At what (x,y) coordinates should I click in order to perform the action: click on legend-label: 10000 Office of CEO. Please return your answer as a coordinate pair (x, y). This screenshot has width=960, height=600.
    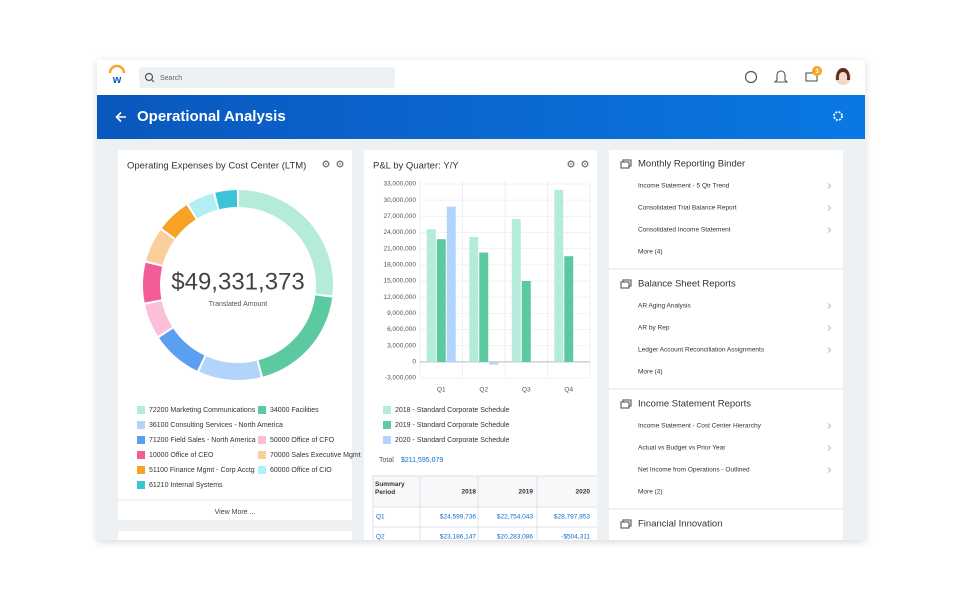
    Looking at the image, I should click on (181, 455).